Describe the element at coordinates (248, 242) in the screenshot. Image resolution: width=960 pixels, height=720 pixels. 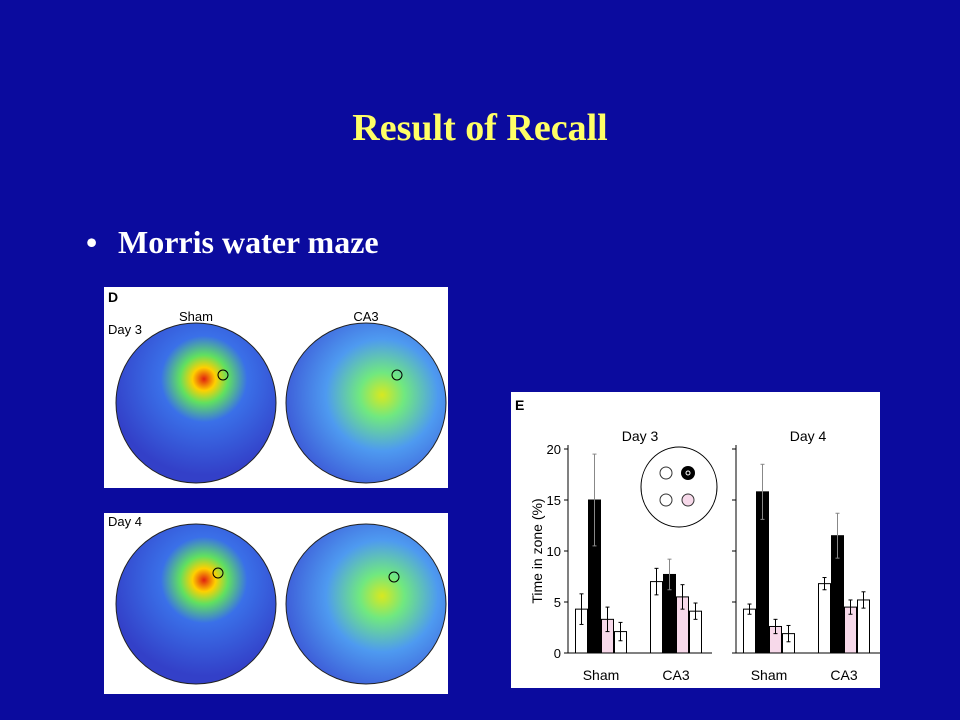
I see `bullet-text: Morris water maze` at that location.